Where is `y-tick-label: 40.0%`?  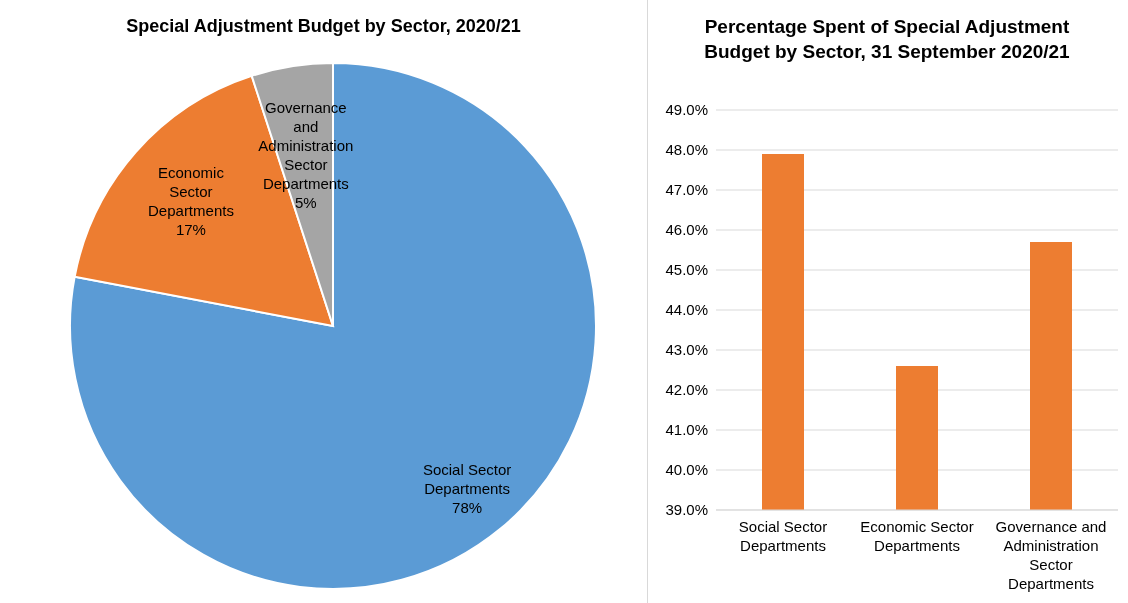
y-tick-label: 40.0% is located at coordinates (686, 470).